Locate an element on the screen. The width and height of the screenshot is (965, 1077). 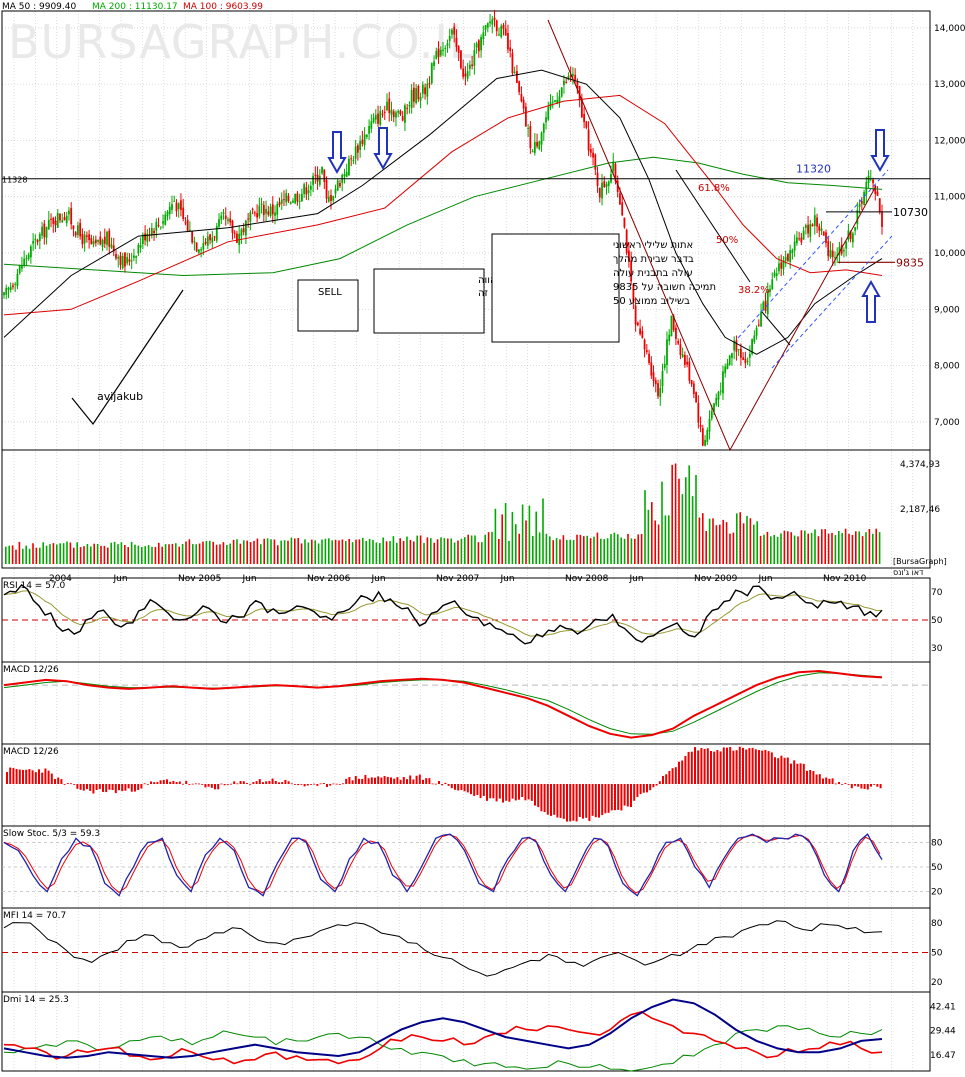
source-label: [BursaGraph] is located at coordinates (920, 561).